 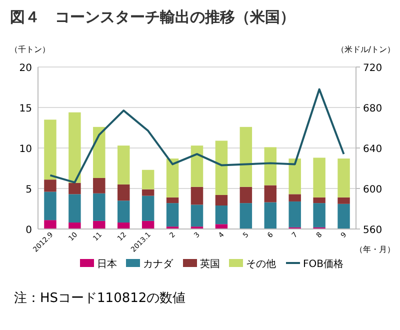 What do you see at coordinates (25, 149) in the screenshot?
I see `y-tick-label: 10` at bounding box center [25, 149].